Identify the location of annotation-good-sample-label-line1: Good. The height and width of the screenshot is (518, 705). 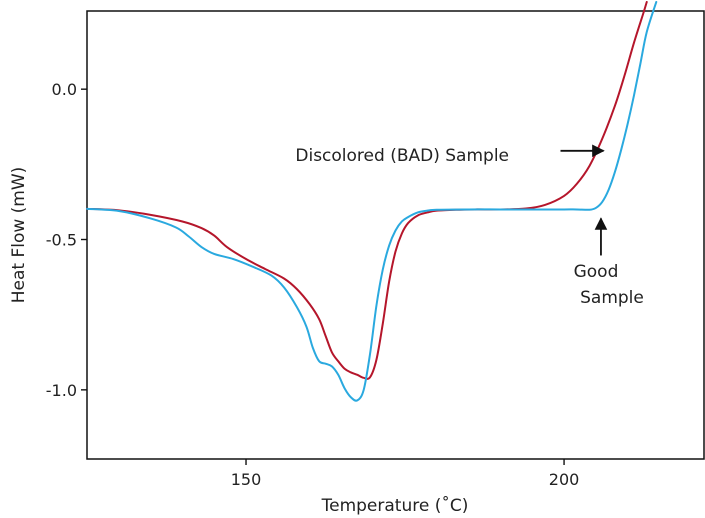
(596, 272).